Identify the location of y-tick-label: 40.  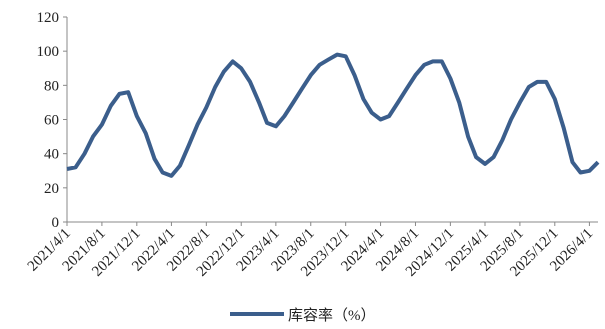
(51, 155).